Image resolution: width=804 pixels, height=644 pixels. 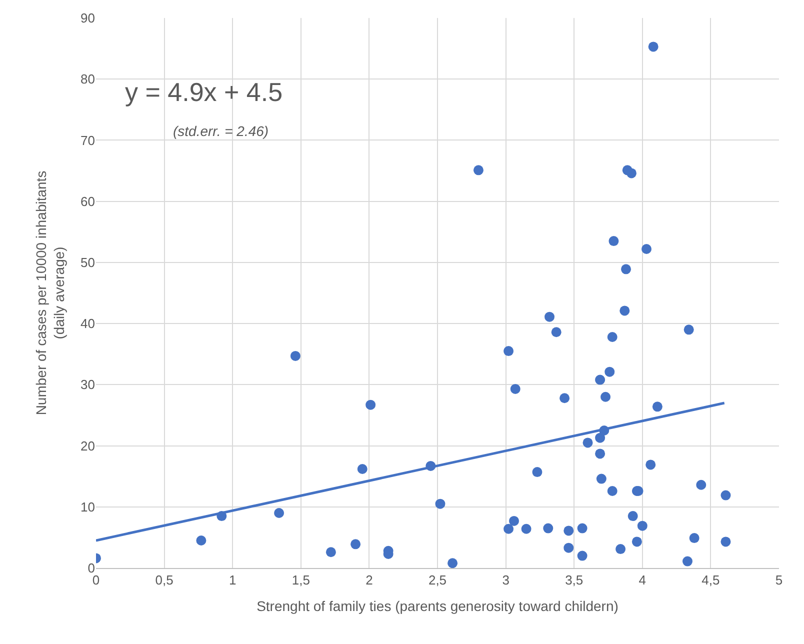 I want to click on y-tick-label: 70, so click(x=87, y=140).